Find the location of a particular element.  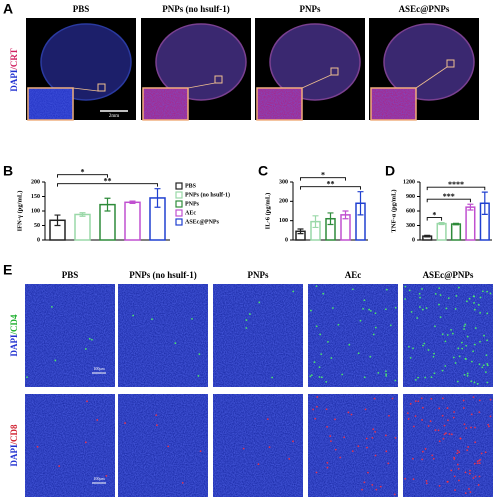

y-axis-label: IL-6 (pg/mL) is located at coordinates (267, 211).